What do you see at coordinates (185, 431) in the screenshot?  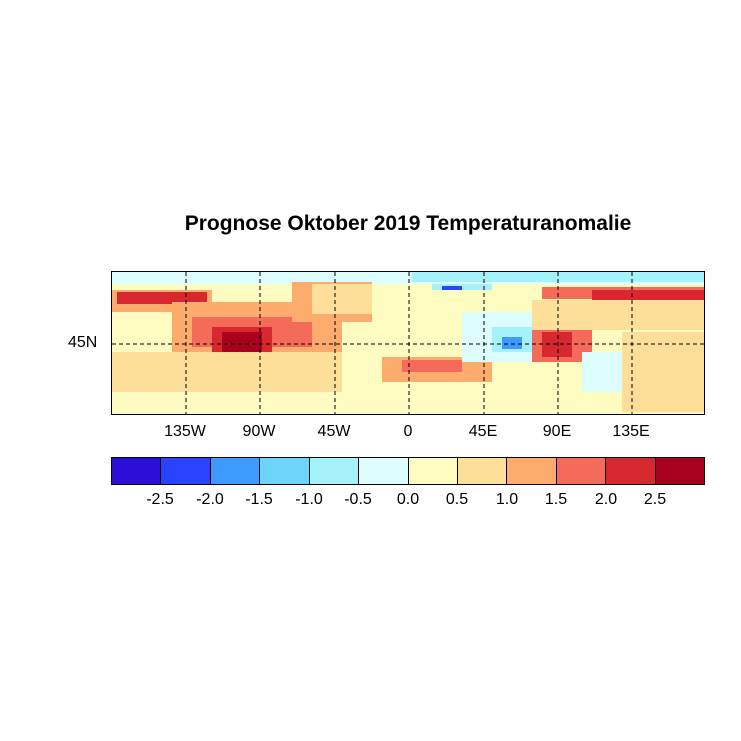 I see `x-tick-135w: 135W` at bounding box center [185, 431].